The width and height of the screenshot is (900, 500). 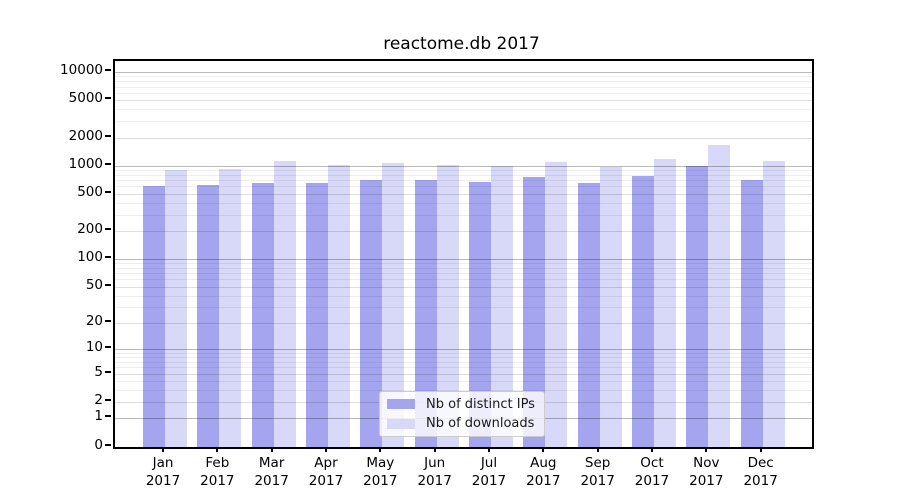 What do you see at coordinates (326, 463) in the screenshot?
I see `month-name: Apr` at bounding box center [326, 463].